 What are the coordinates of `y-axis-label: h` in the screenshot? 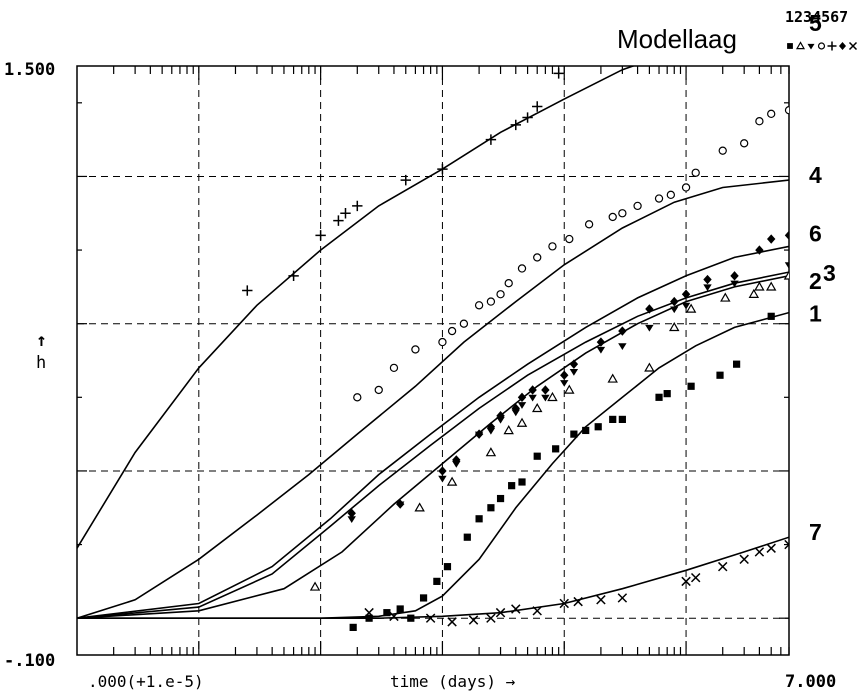 It's located at (41, 363).